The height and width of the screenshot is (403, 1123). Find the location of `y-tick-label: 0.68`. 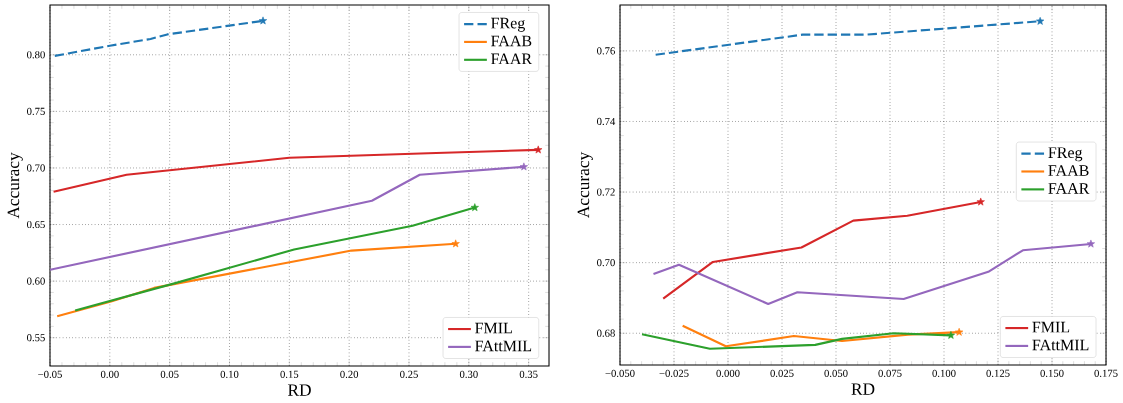

y-tick-label: 0.68 is located at coordinates (606, 333).